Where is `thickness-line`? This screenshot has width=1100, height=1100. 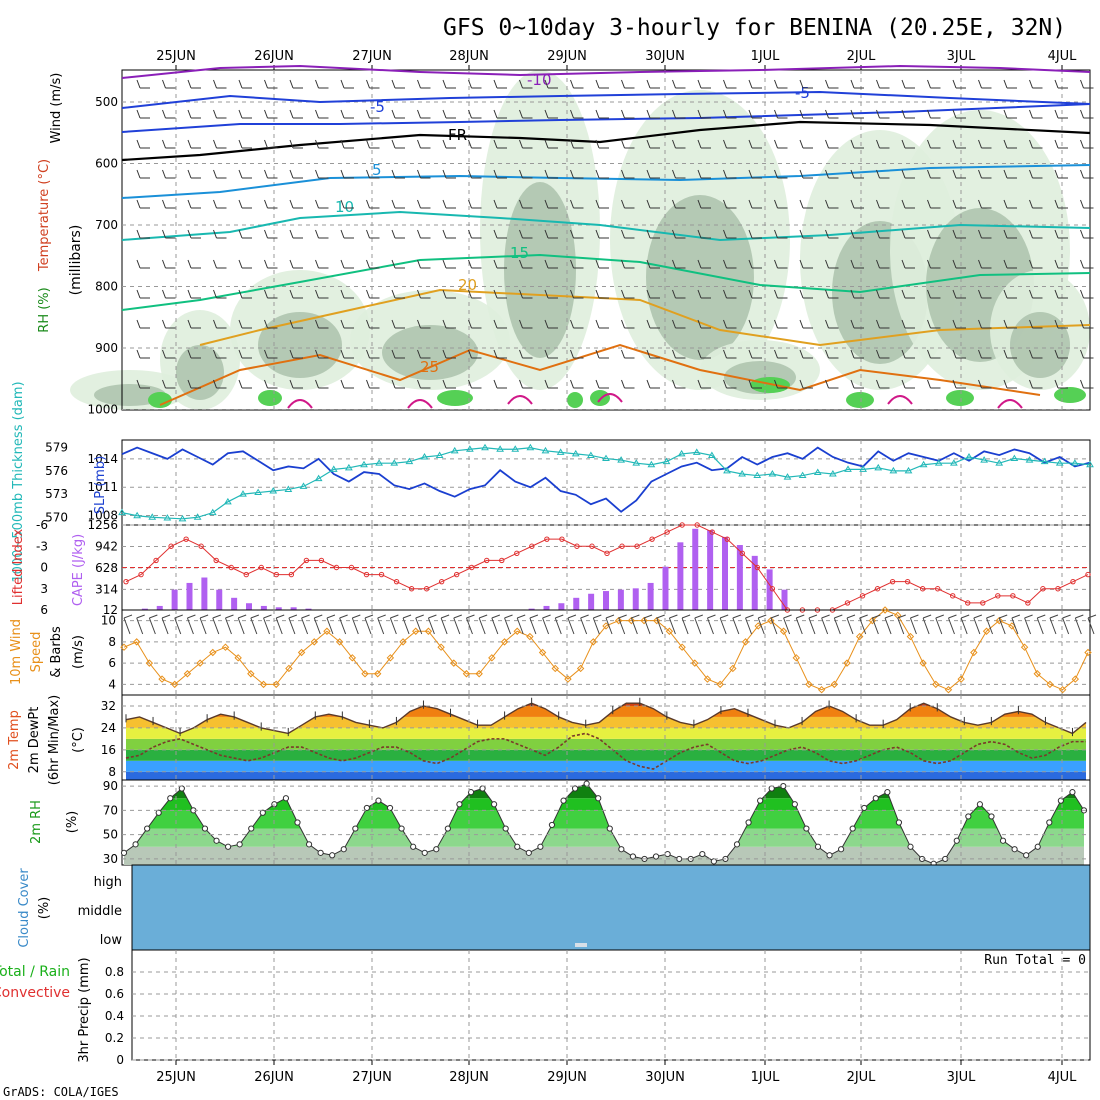
thickness-line is located at coordinates (606, 483).